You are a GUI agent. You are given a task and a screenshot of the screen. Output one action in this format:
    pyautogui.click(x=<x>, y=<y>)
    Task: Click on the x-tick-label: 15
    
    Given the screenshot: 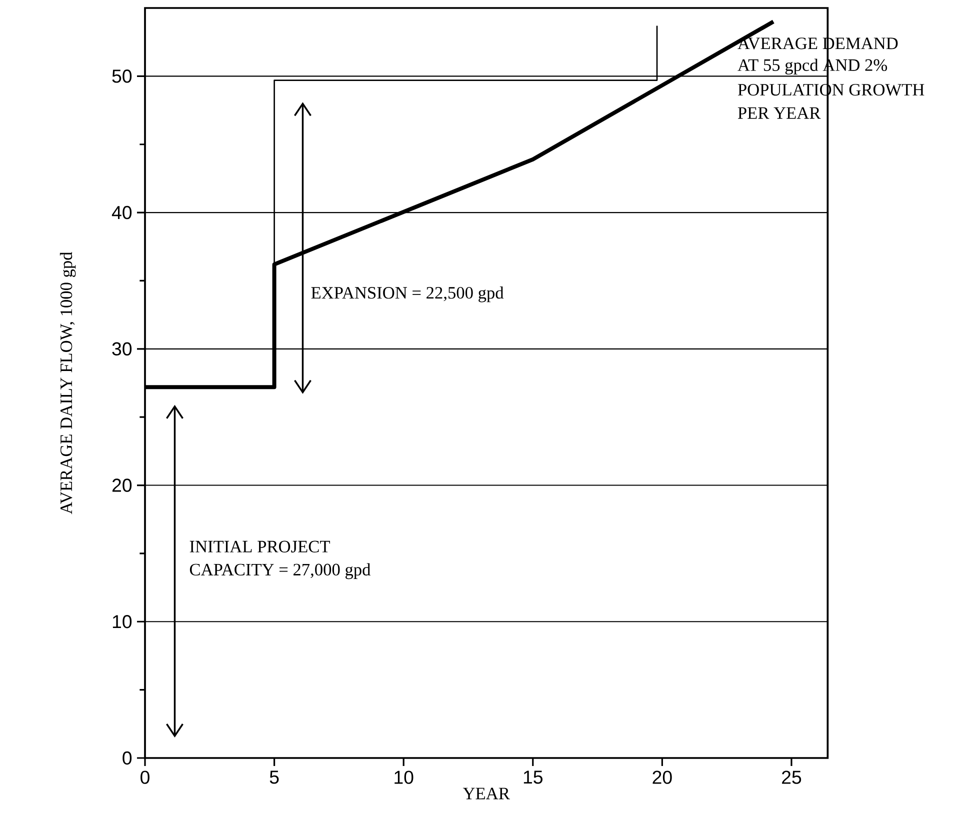 What is the action you would take?
    pyautogui.click(x=533, y=777)
    